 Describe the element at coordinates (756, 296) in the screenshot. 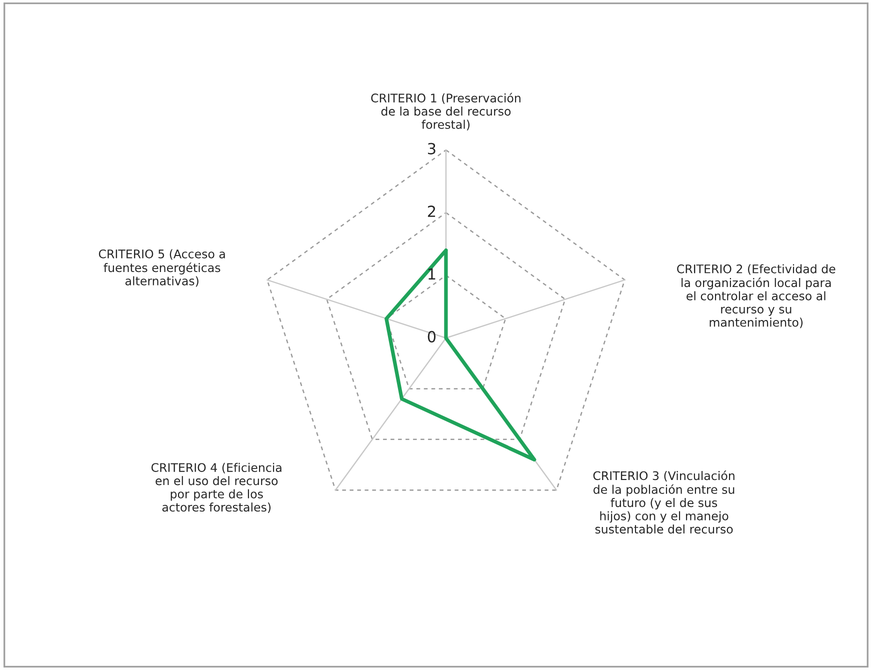

I see `spoke-label: CRITERIO 2 (Efectividad de la organización local para el controlar el acceso al recurso y su mantenimiento)` at that location.